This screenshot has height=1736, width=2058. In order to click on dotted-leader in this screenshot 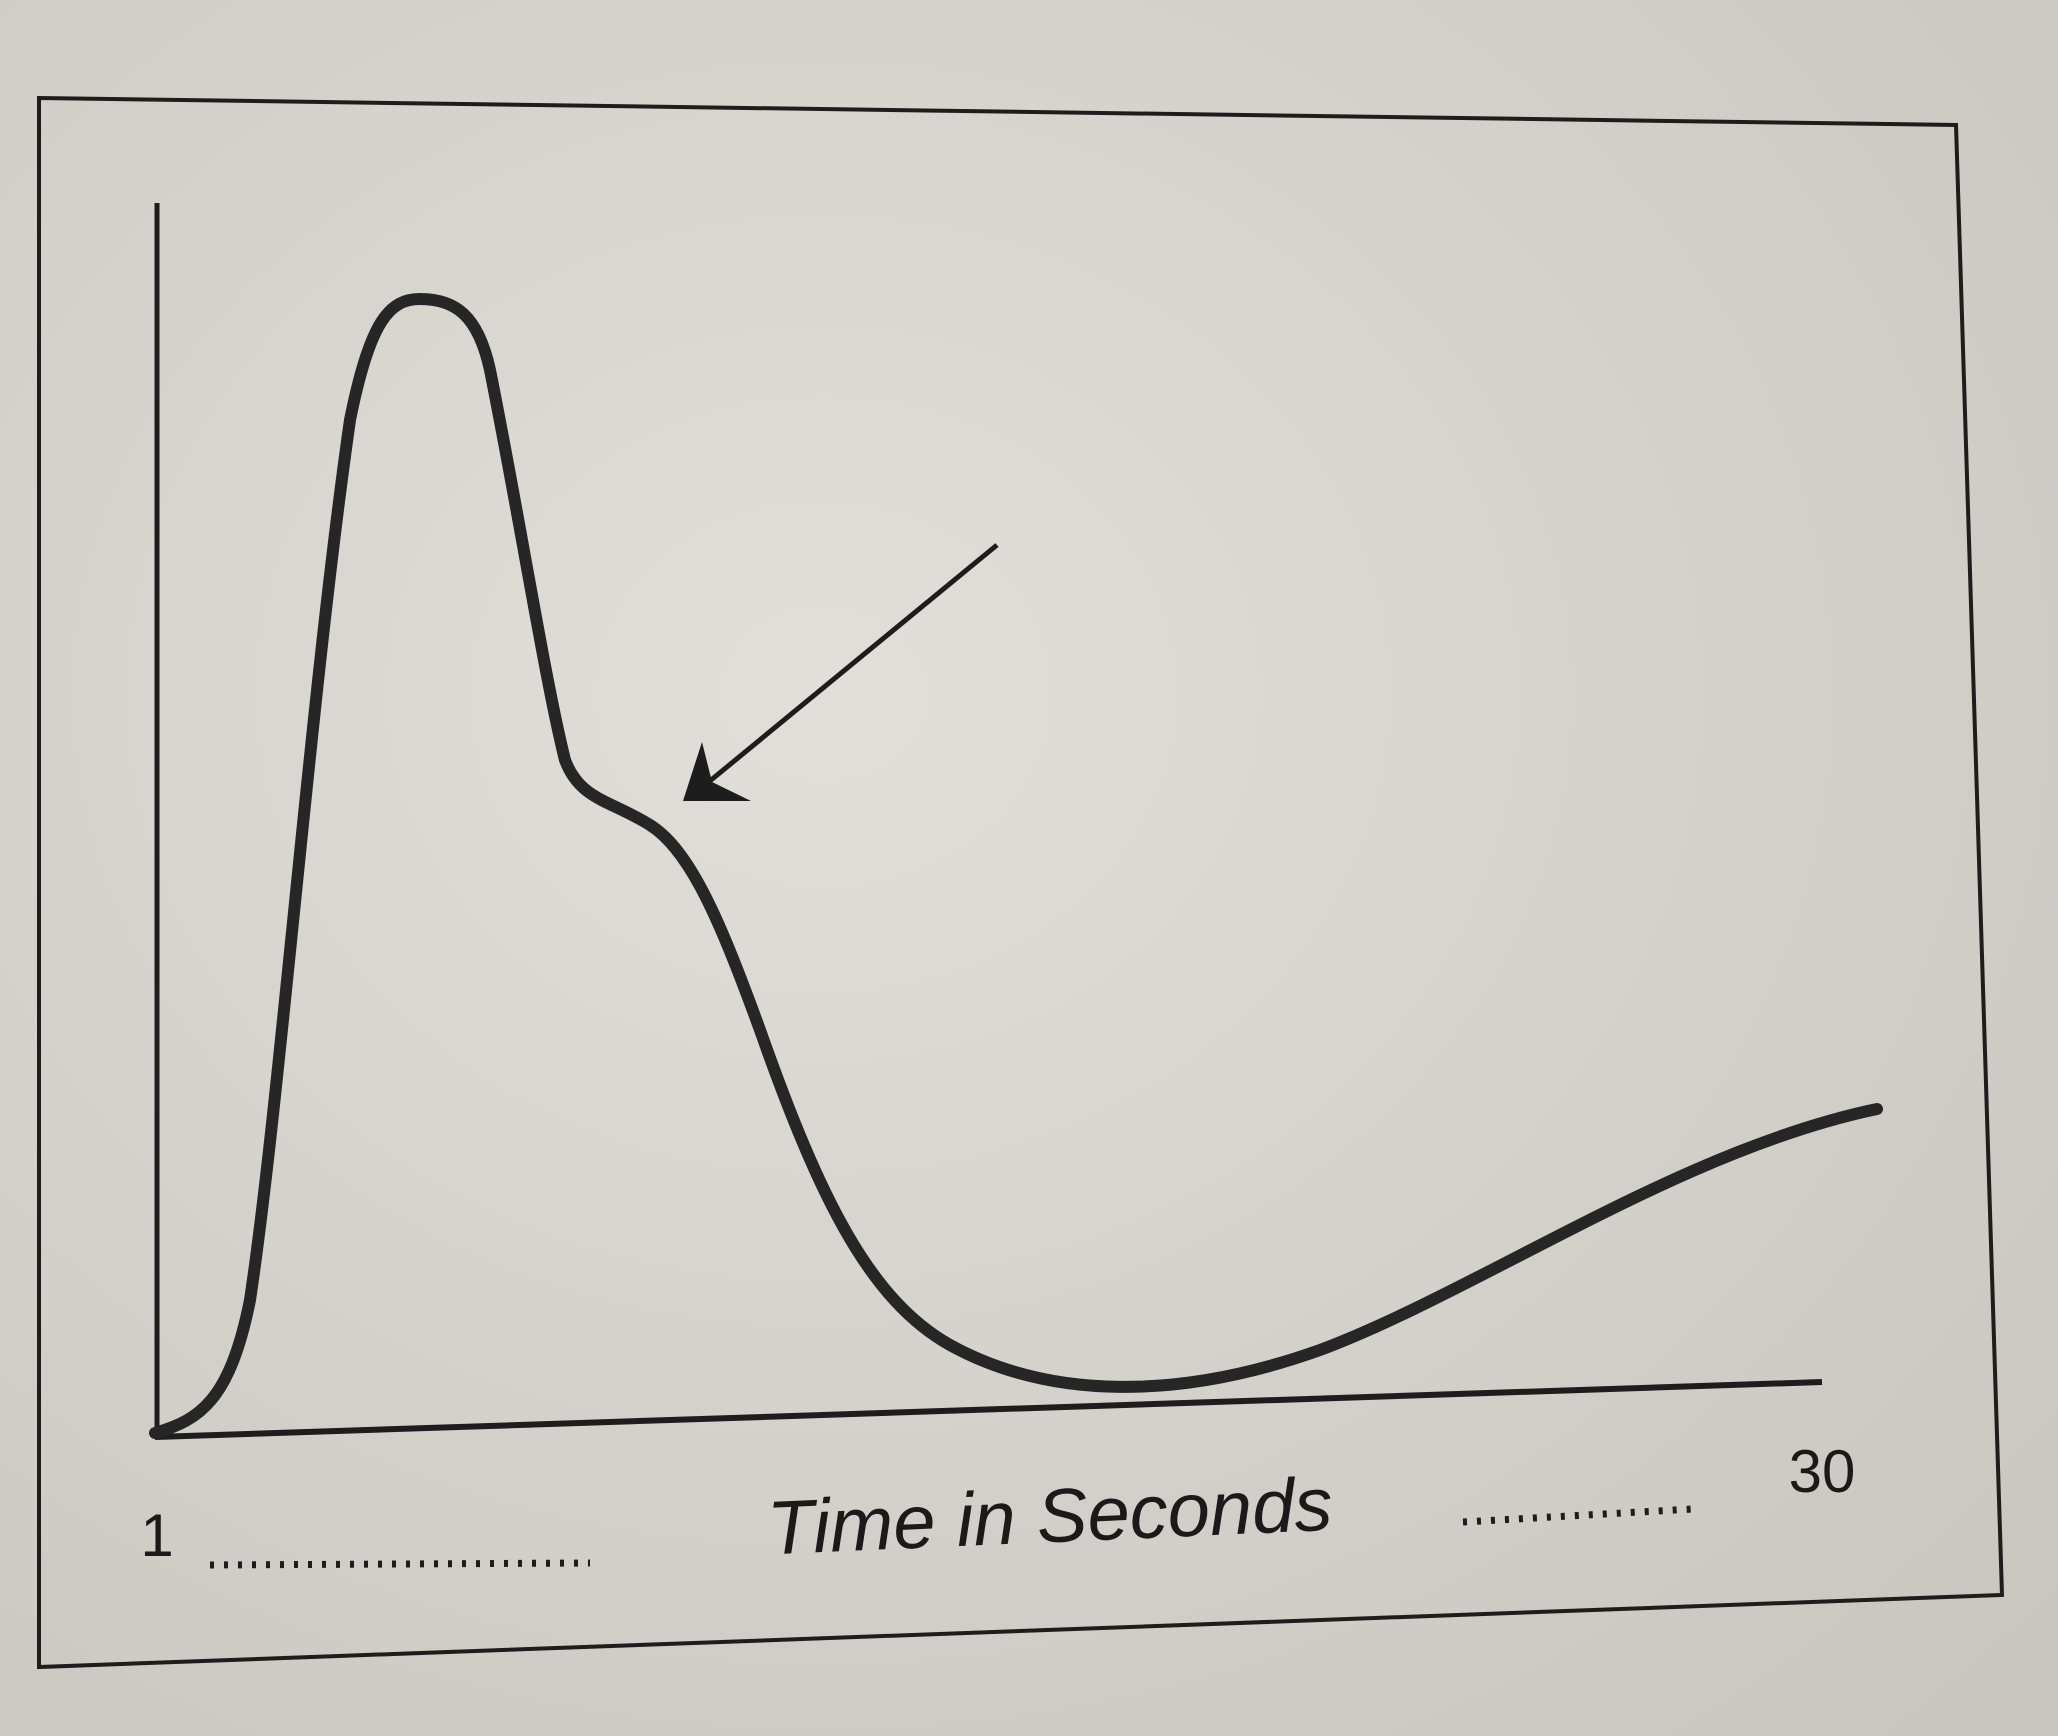, I will do `click(1578, 1515)`.